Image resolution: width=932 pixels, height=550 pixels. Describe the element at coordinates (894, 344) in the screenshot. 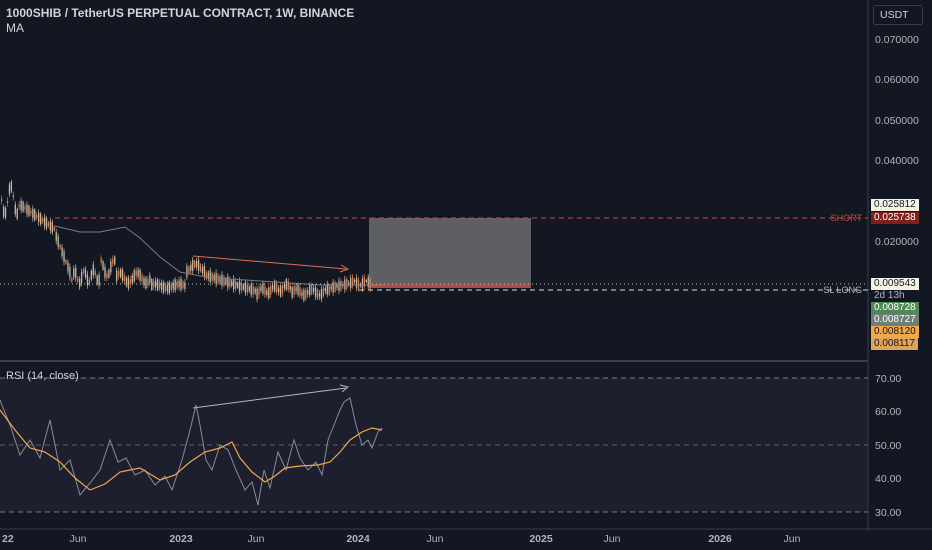

I see `price-tag: 0.008117` at that location.